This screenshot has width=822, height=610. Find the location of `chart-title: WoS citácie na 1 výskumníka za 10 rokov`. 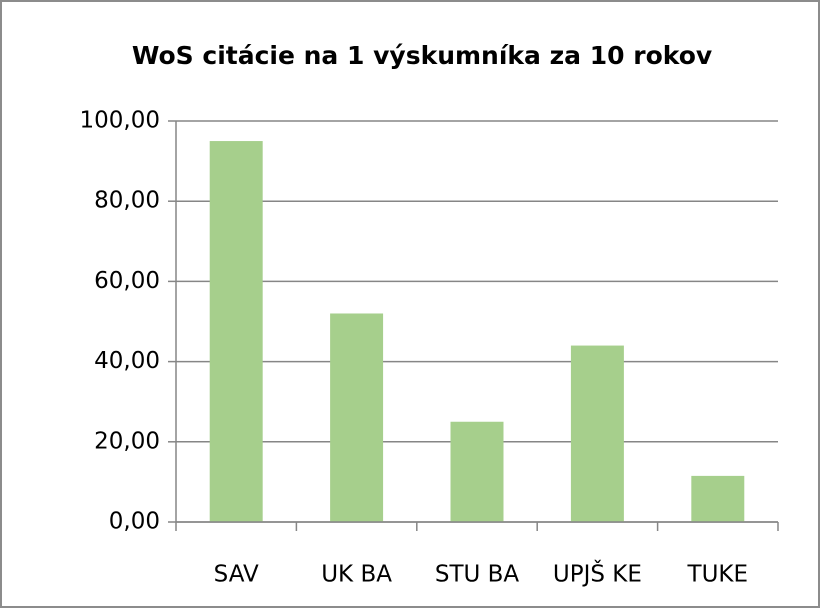

chart-title: WoS citácie na 1 výskumníka za 10 rokov is located at coordinates (422, 55).